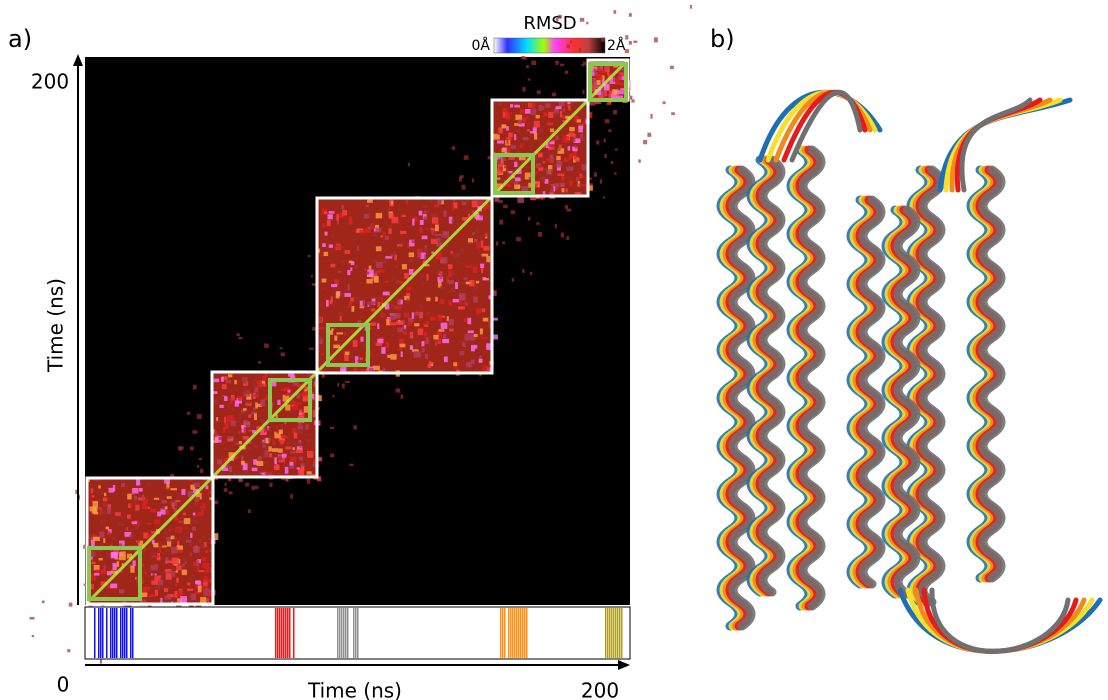 Image resolution: width=1108 pixels, height=700 pixels. I want to click on cluster-center, so click(114, 573).